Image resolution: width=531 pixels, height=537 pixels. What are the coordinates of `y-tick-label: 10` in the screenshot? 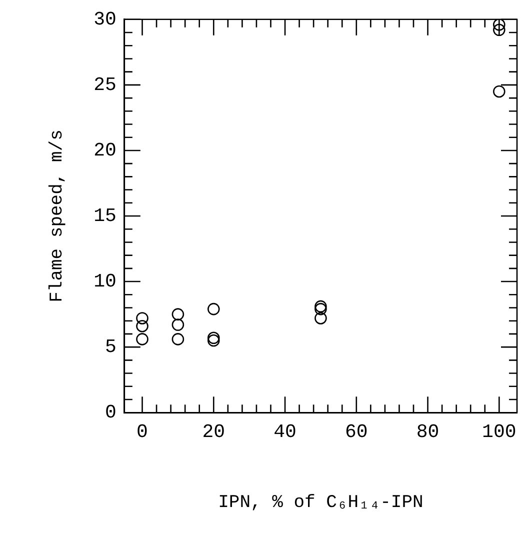 It's located at (105, 281).